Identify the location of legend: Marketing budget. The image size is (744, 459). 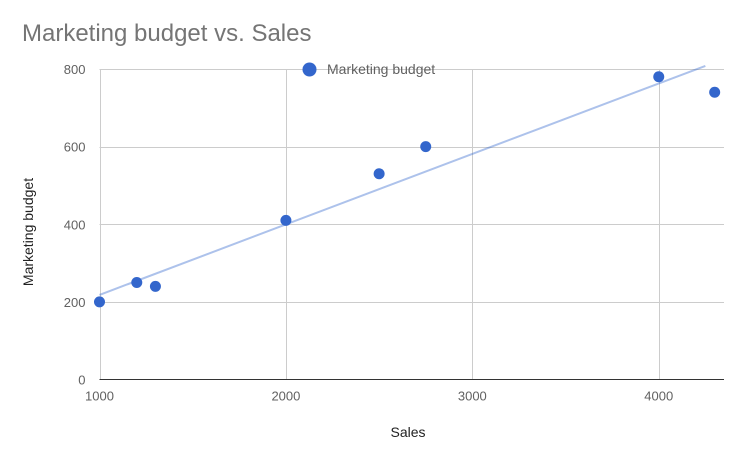
(369, 69).